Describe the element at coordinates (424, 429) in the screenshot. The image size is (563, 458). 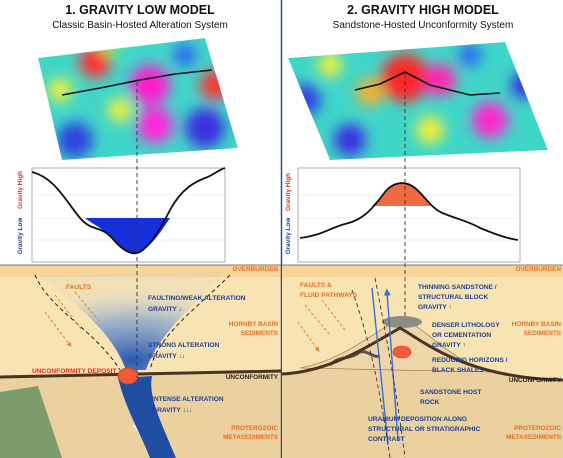
I see `annotation: STRUCTURAL OR STRATIGRAPHIC` at that location.